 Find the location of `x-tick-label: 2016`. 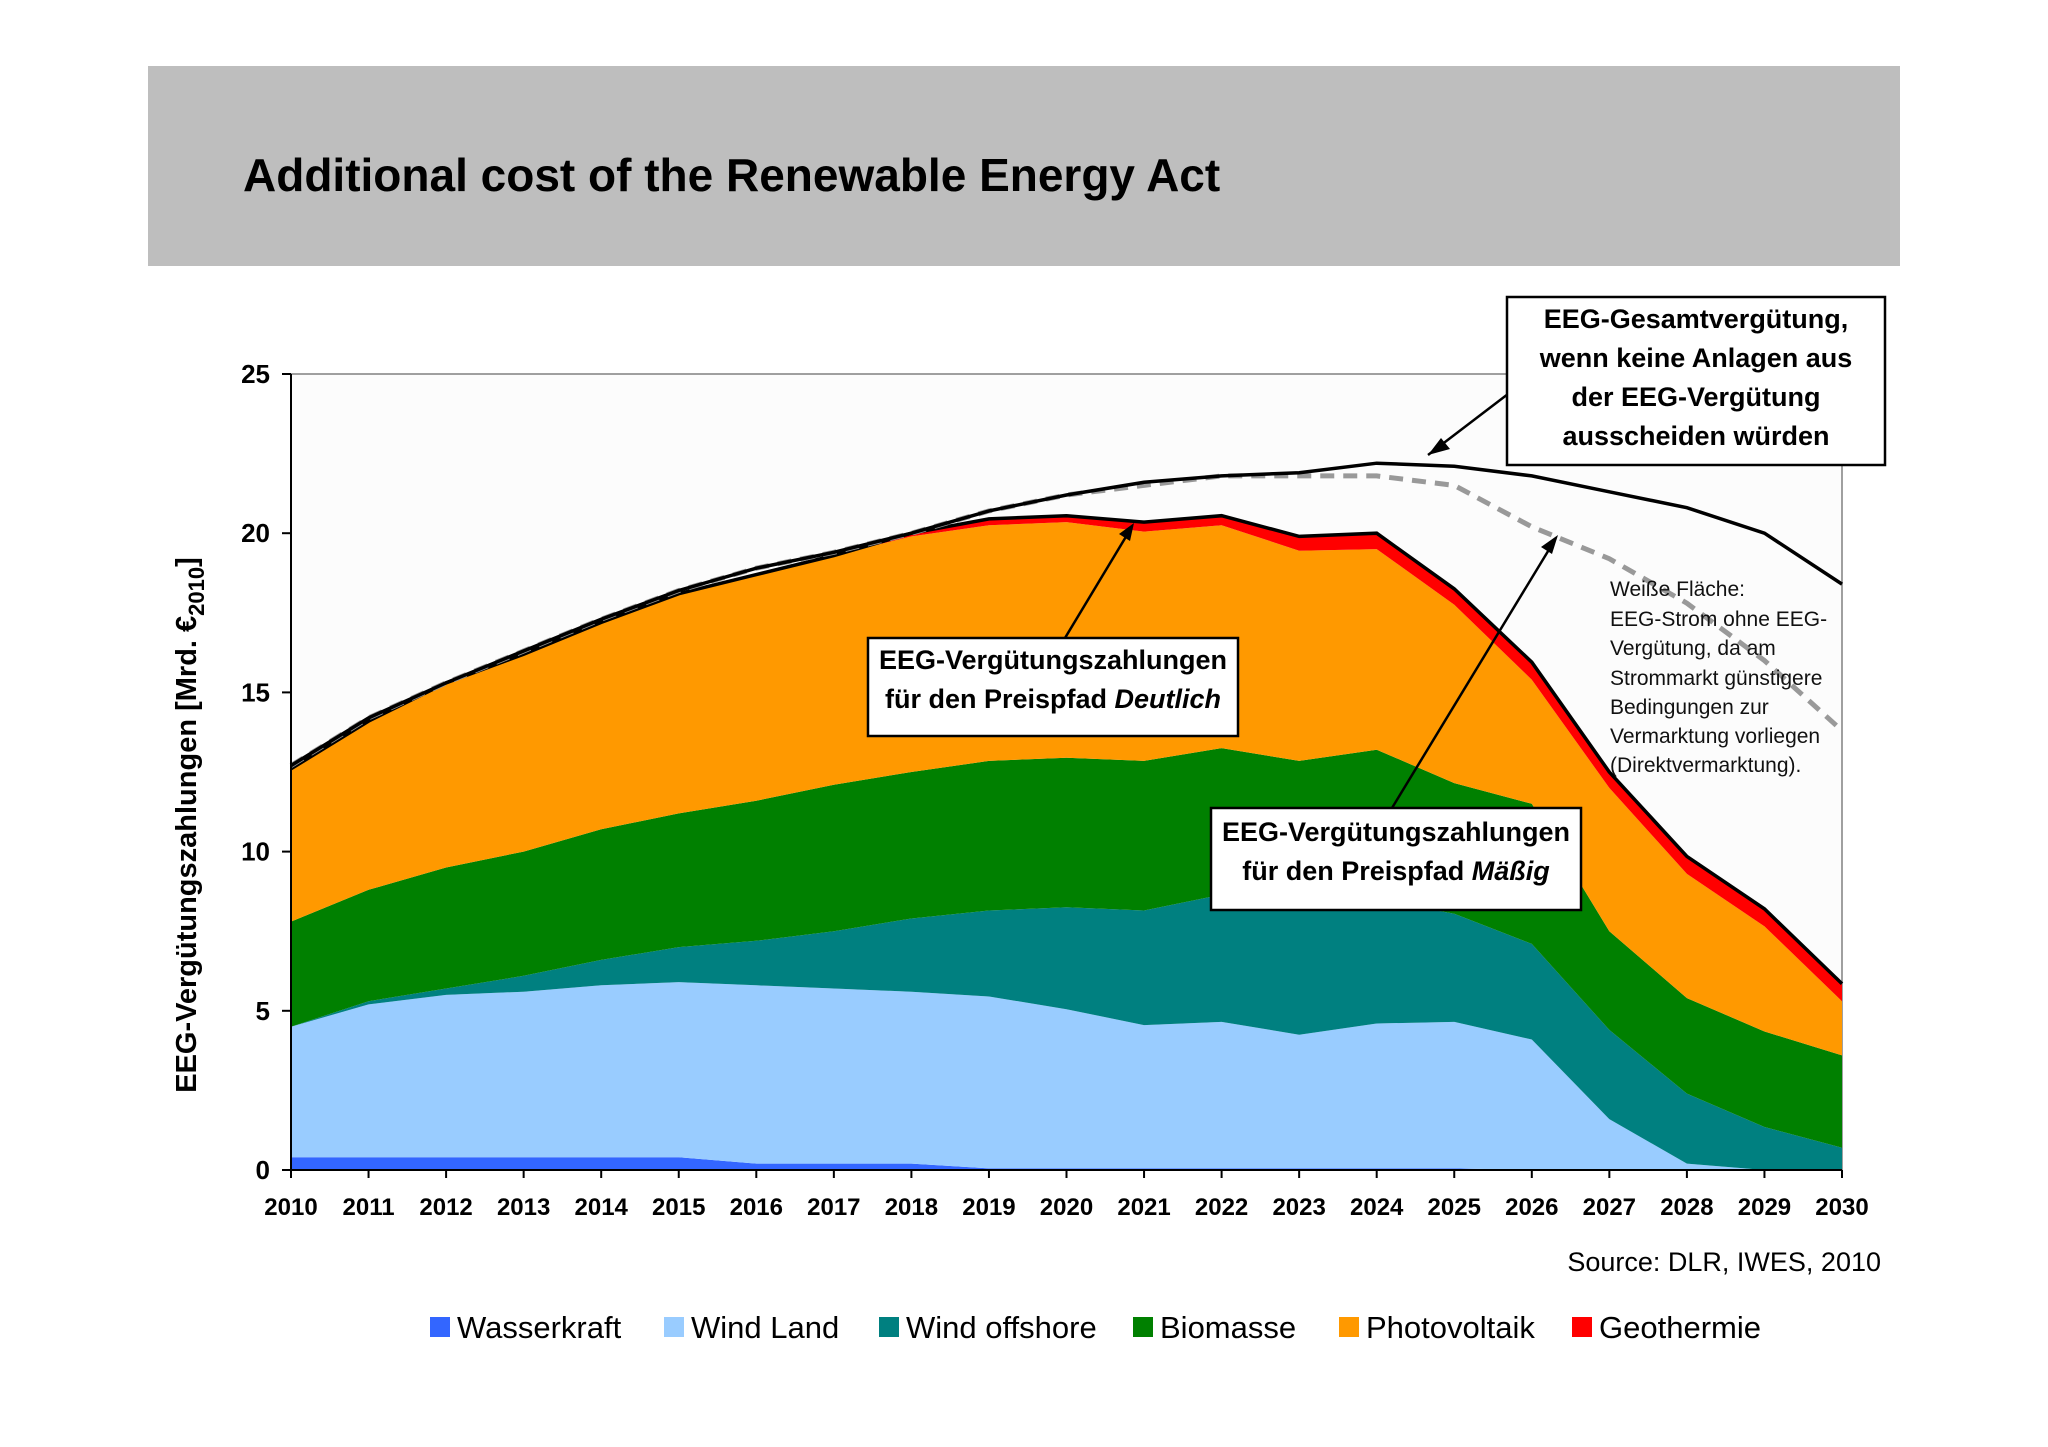

x-tick-label: 2016 is located at coordinates (756, 1207).